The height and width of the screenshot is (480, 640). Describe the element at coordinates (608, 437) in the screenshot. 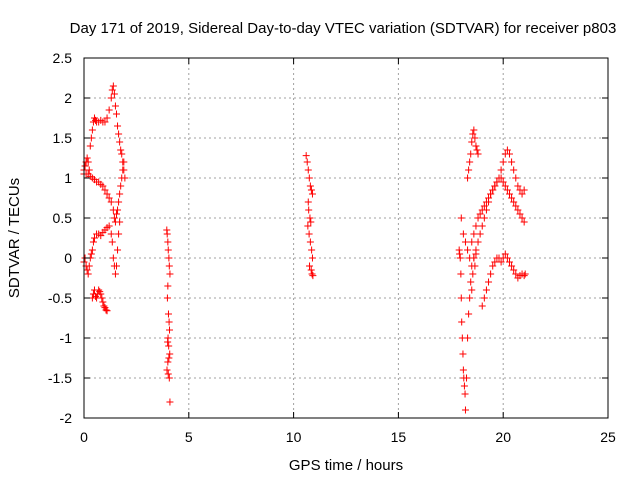

I see `x-tick-label: 25` at that location.